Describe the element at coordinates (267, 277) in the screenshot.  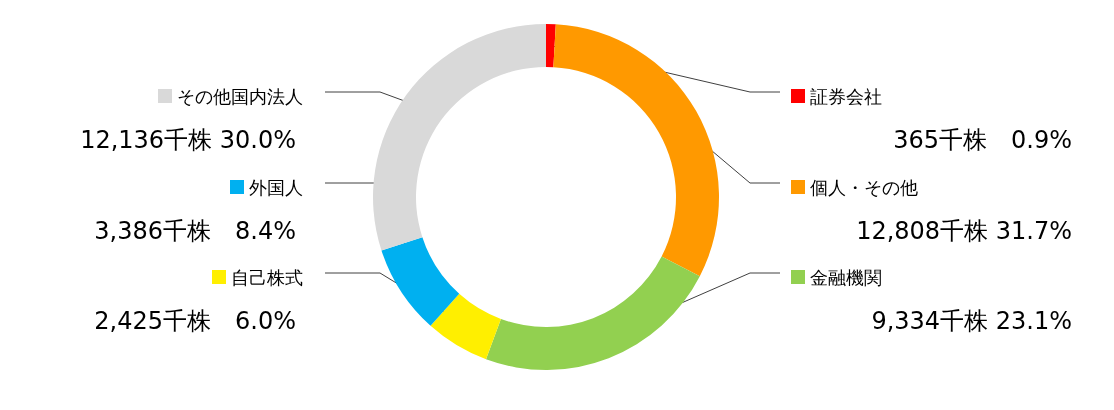
I see `legend-label: 自己株式` at that location.